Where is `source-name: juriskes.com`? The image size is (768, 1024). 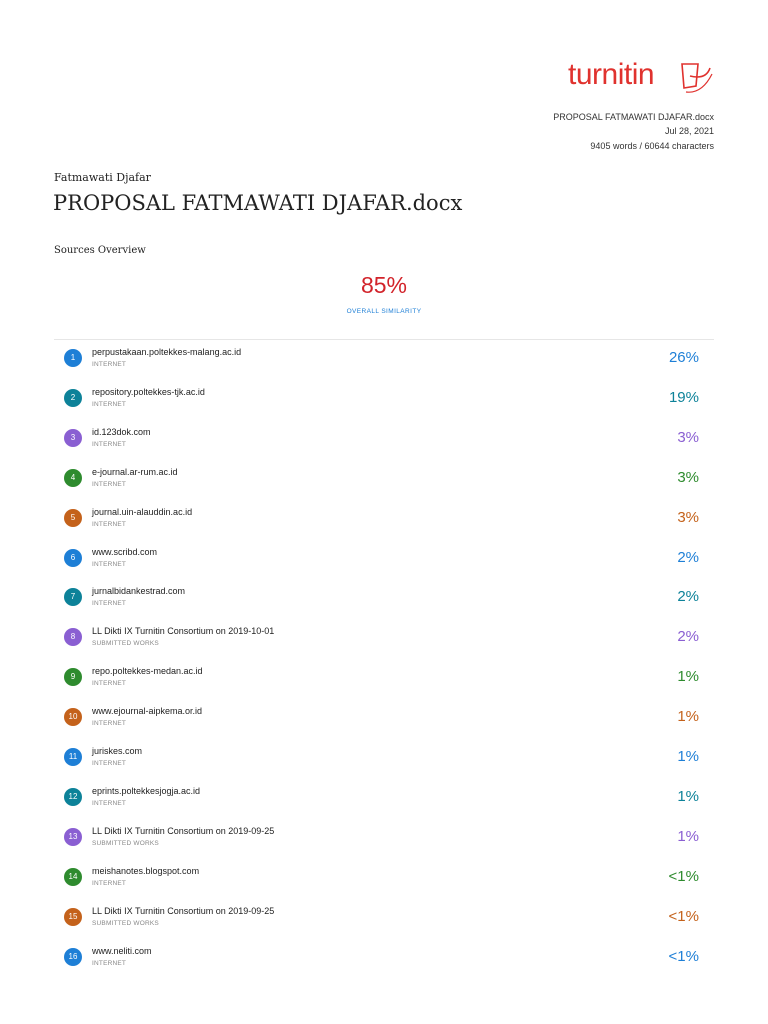 source-name: juriskes.com is located at coordinates (117, 751).